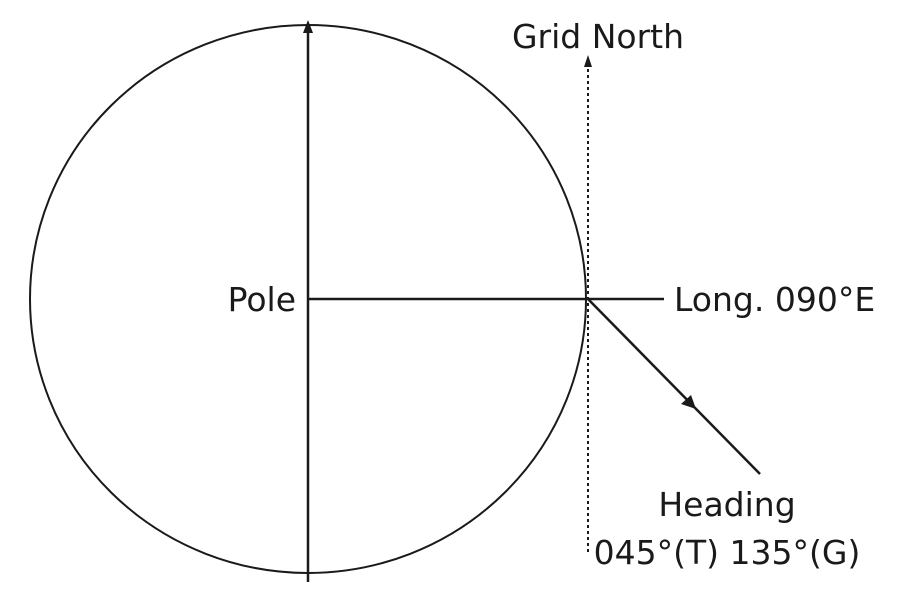 The height and width of the screenshot is (603, 907). What do you see at coordinates (774, 299) in the screenshot?
I see `longitude-label: Long. 090°E` at bounding box center [774, 299].